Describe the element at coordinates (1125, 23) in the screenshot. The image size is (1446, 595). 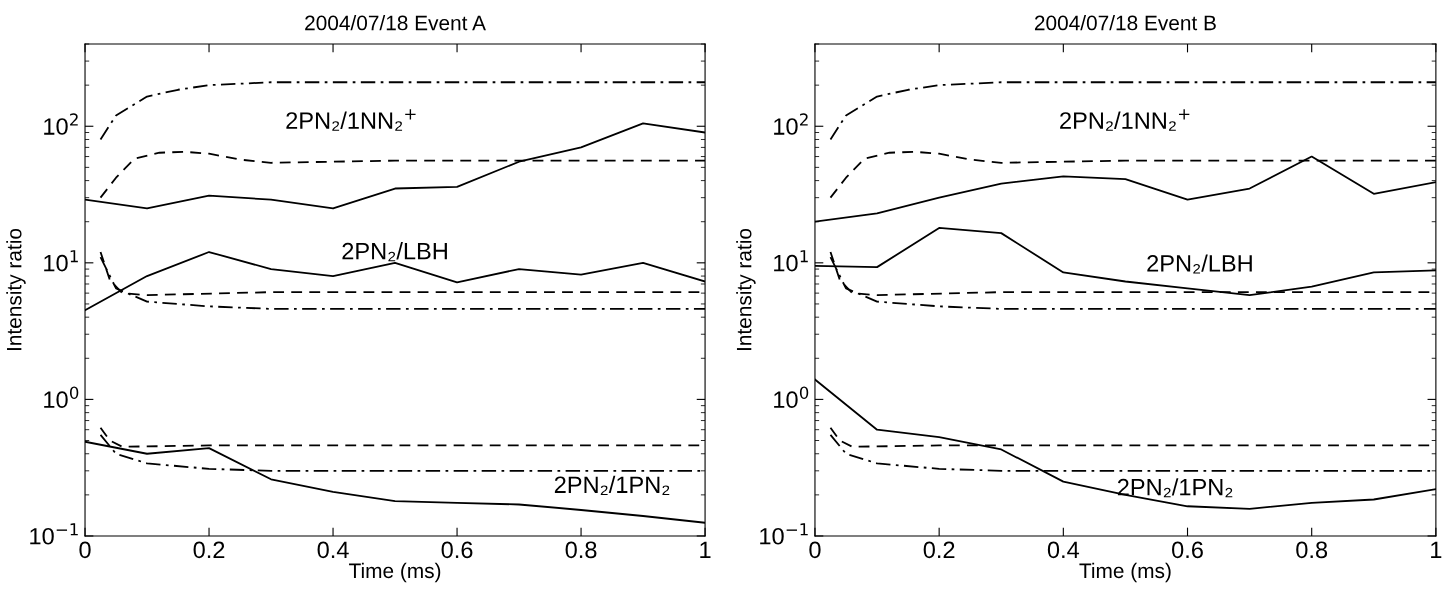
I see `chart-title: 2004/07/18 Event B` at that location.